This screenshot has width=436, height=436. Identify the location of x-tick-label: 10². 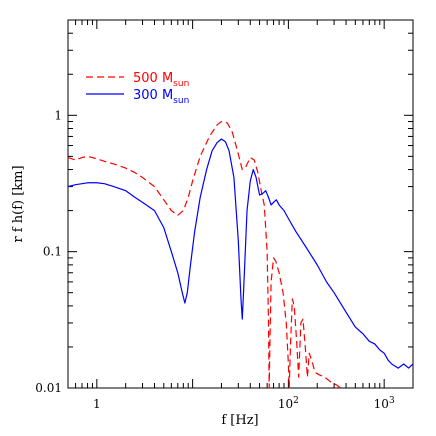
(288, 403).